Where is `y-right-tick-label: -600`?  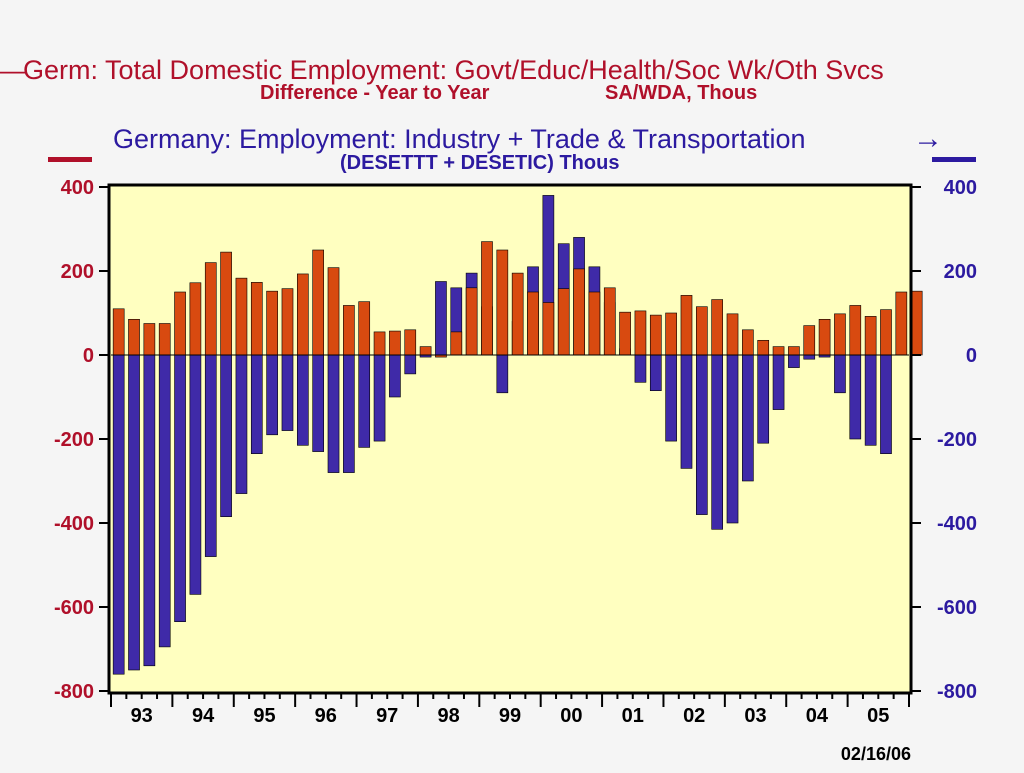
y-right-tick-label: -600 is located at coordinates (957, 608).